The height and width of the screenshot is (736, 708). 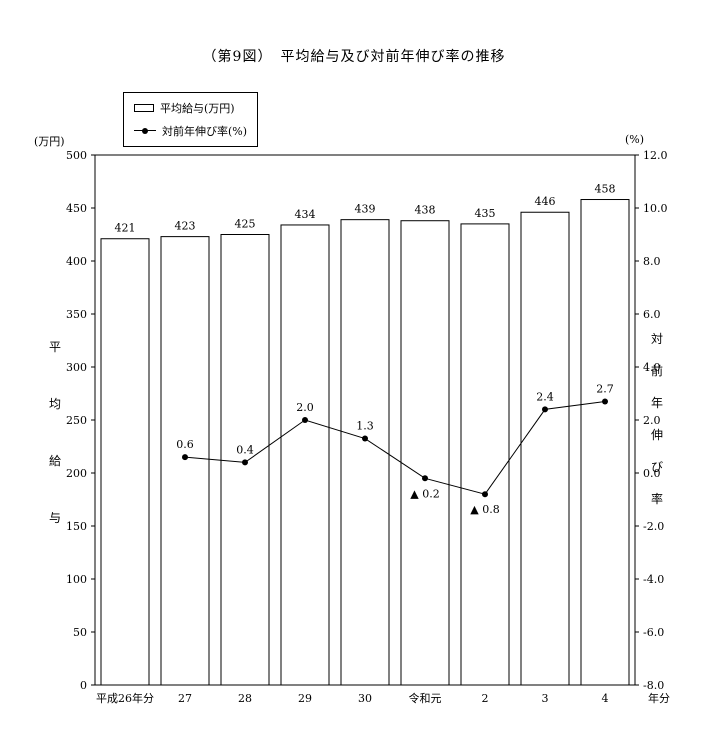 What do you see at coordinates (652, 473) in the screenshot?
I see `svg-text: 0.0` at bounding box center [652, 473].